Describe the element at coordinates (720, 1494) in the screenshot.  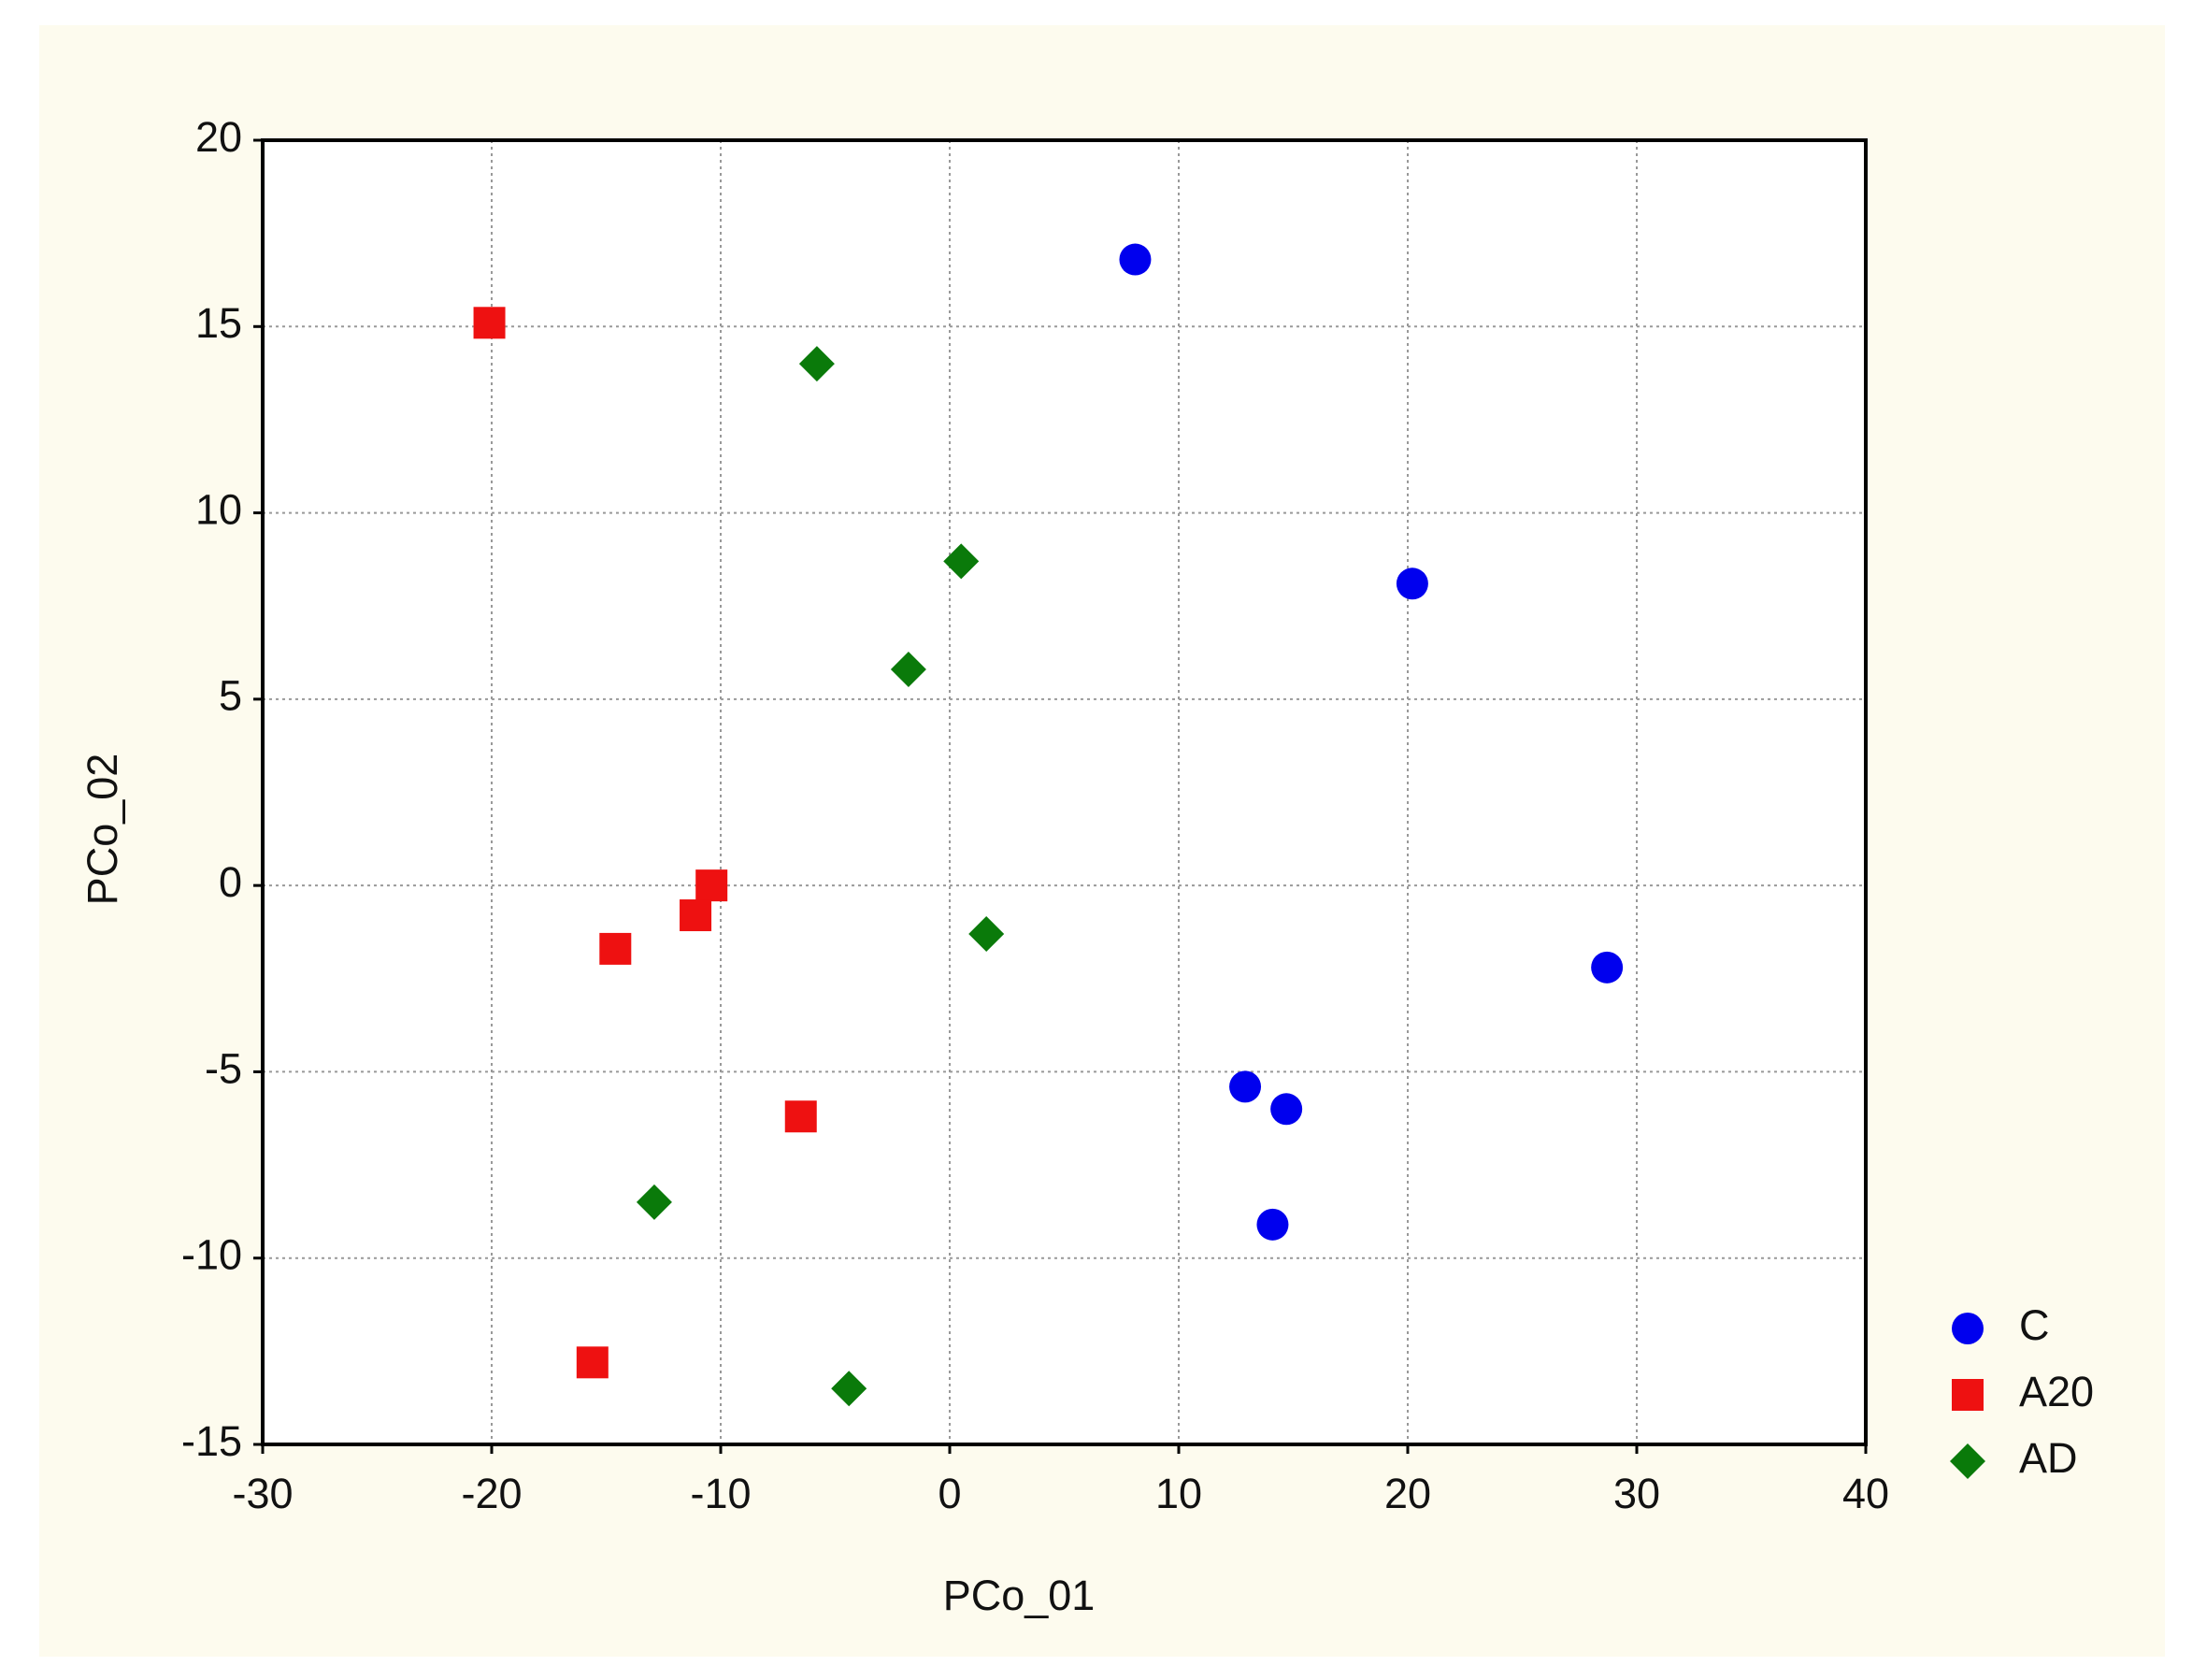
I see `x-tick-label: -10` at that location.